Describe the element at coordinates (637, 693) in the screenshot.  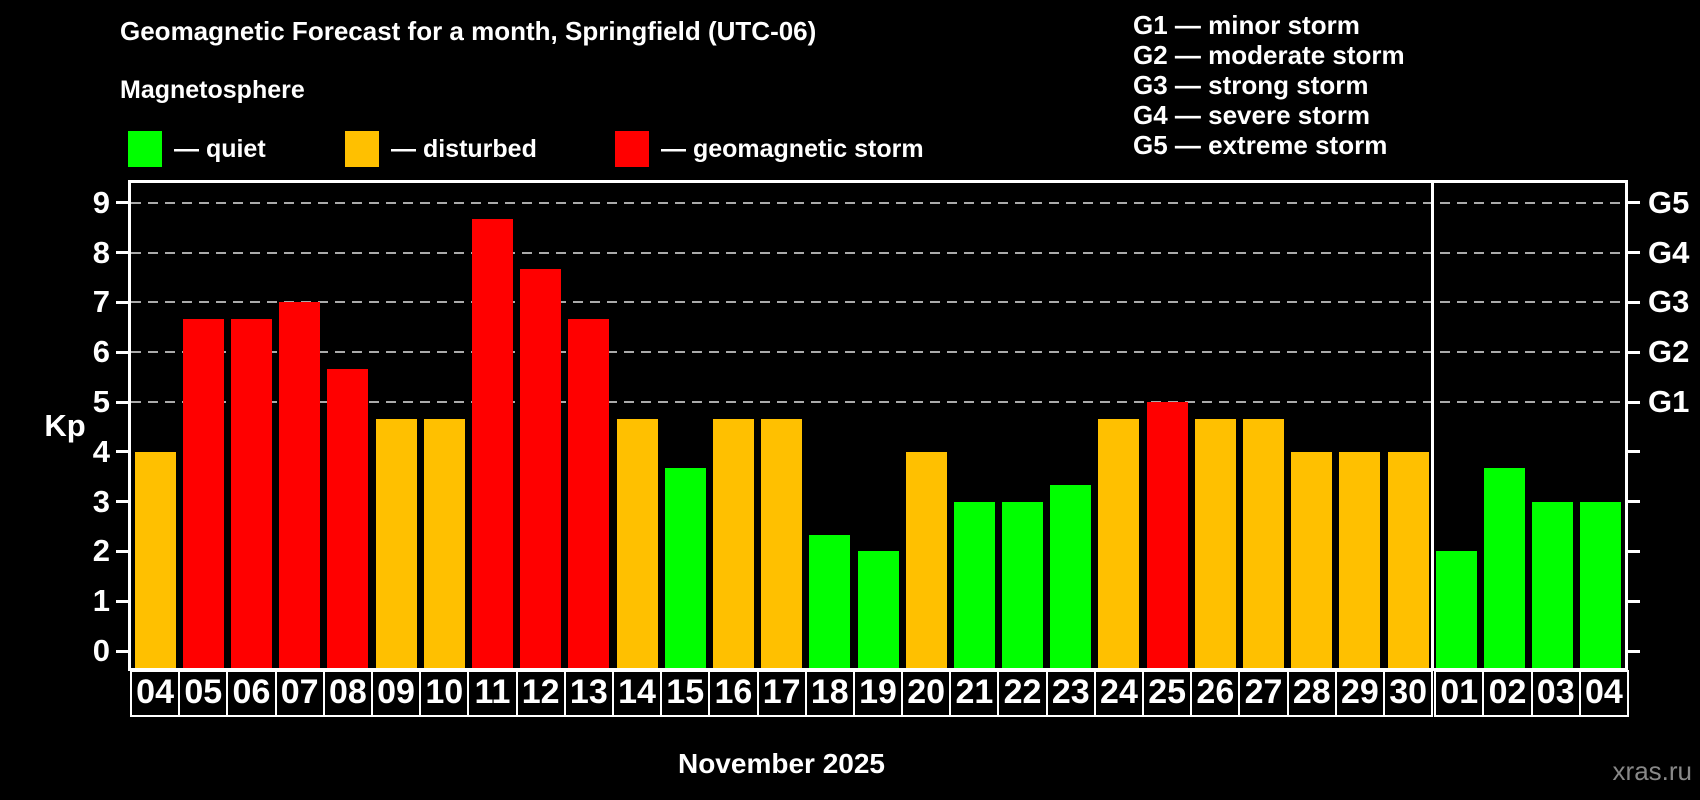
I see `day-cell: 14` at that location.